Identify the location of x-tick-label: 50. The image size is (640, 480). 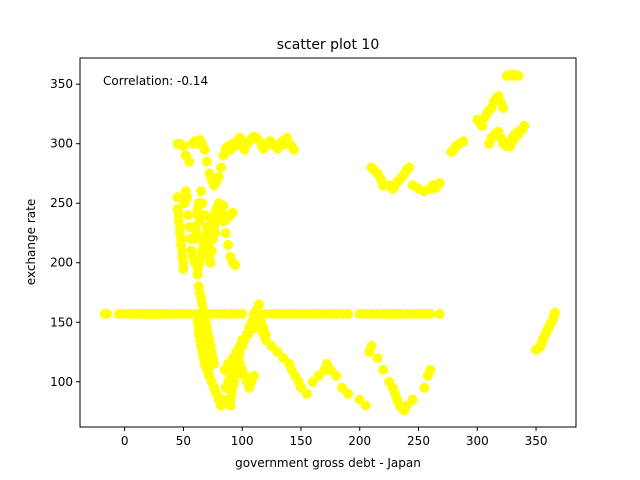
(183, 441).